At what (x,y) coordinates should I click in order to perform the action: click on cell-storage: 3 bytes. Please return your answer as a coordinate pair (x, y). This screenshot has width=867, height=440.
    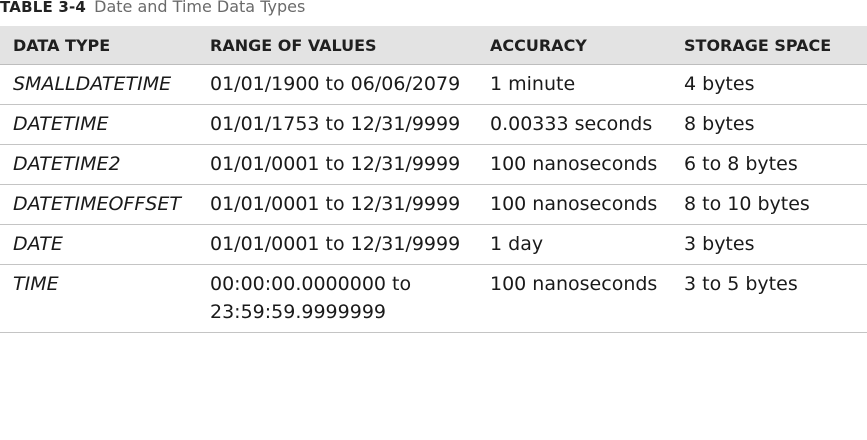
    Looking at the image, I should click on (769, 244).